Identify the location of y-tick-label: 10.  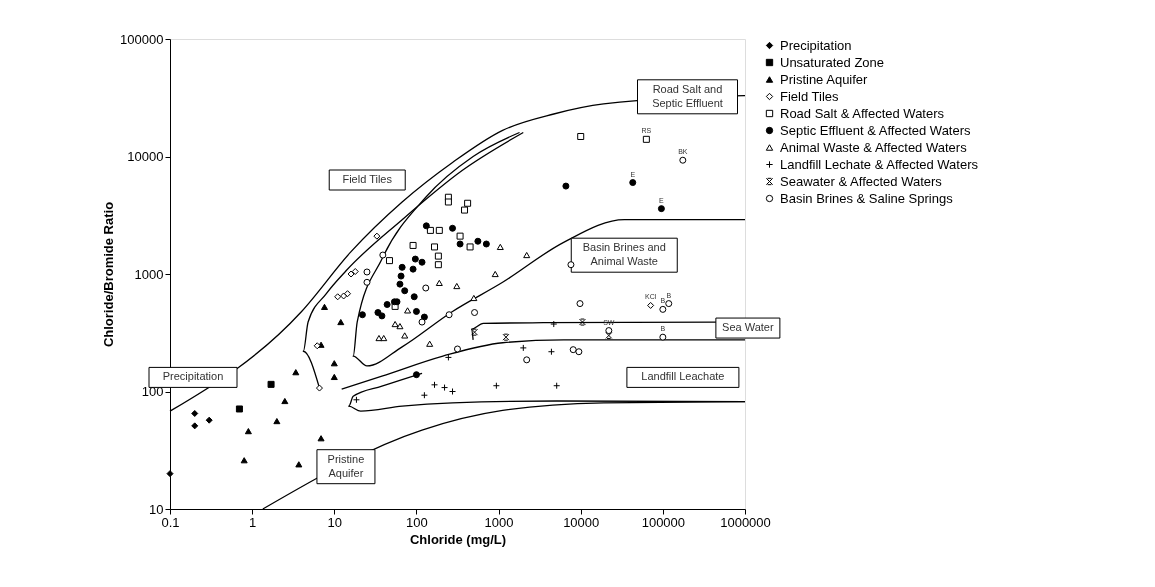
(156, 509).